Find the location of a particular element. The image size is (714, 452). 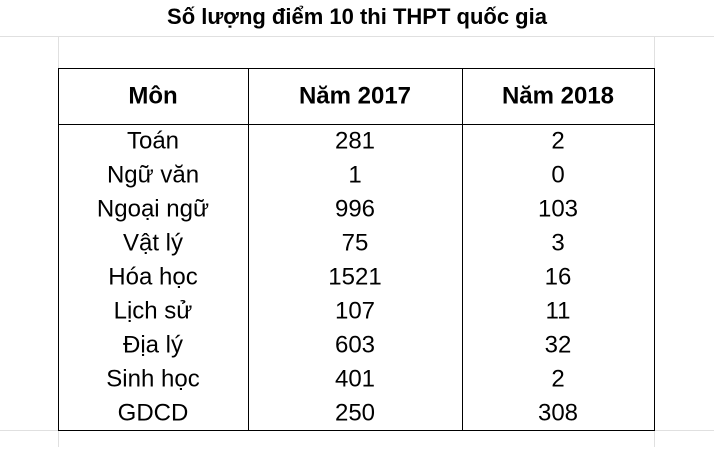

count-cell: 1521 is located at coordinates (354, 276).